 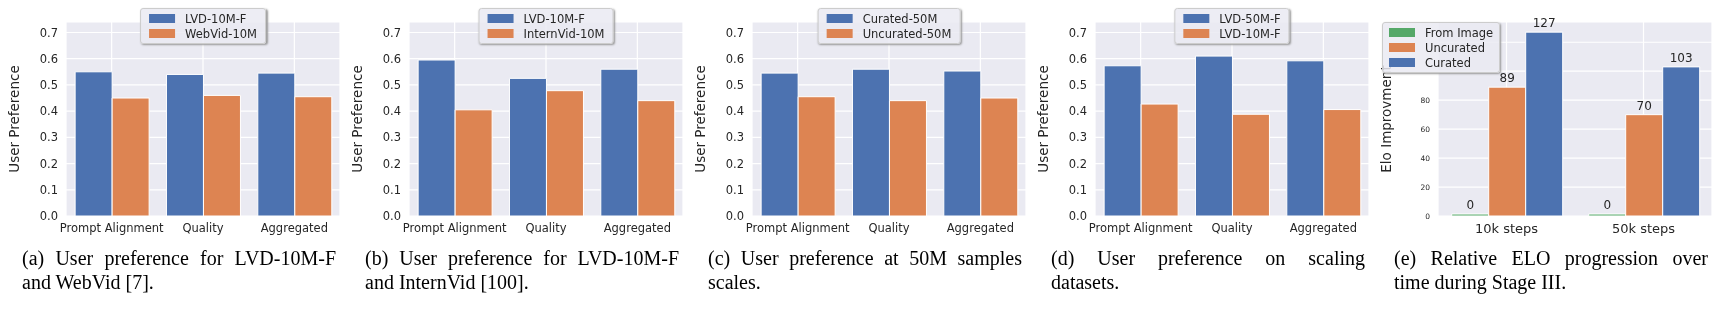 What do you see at coordinates (1250, 18) in the screenshot?
I see `legend-label: LVD-50M-F` at bounding box center [1250, 18].